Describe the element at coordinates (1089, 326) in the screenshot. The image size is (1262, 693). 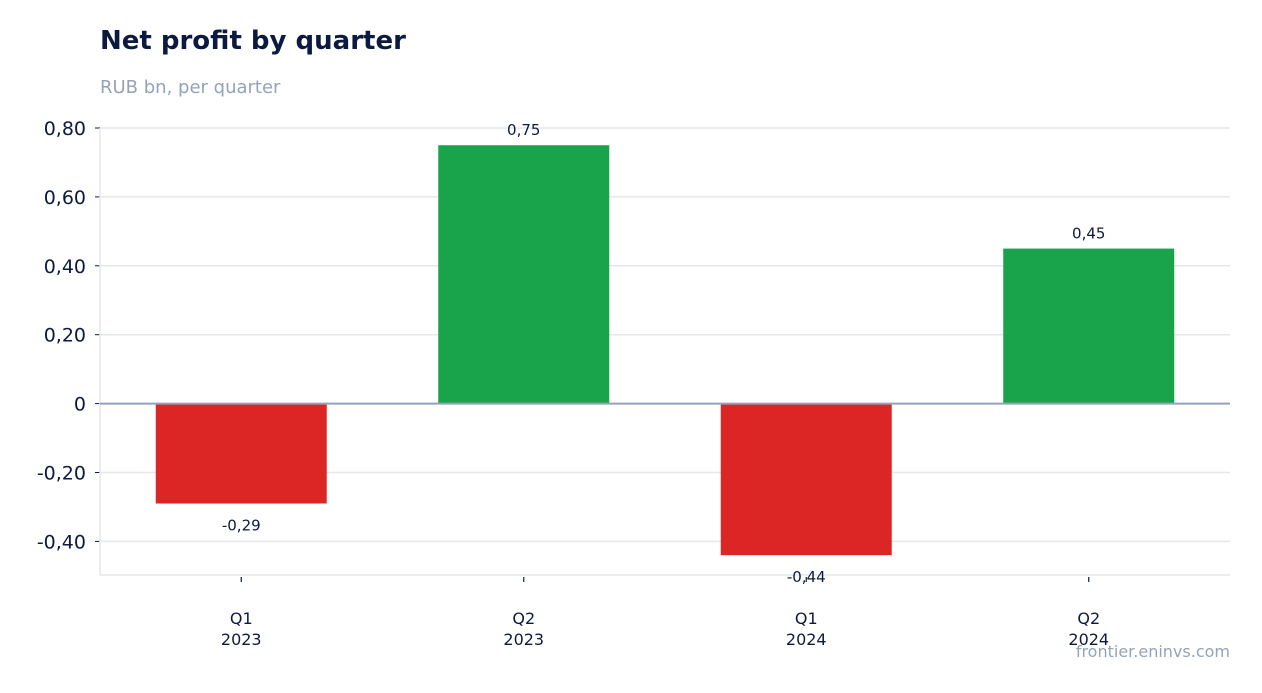
I see `bar-q2-2024` at that location.